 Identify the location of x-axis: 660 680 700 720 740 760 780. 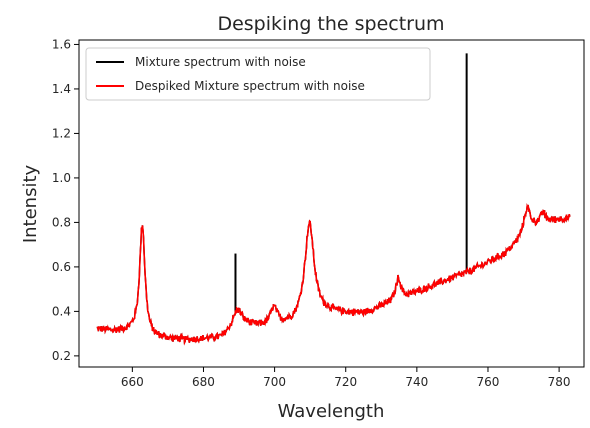
(346, 378).